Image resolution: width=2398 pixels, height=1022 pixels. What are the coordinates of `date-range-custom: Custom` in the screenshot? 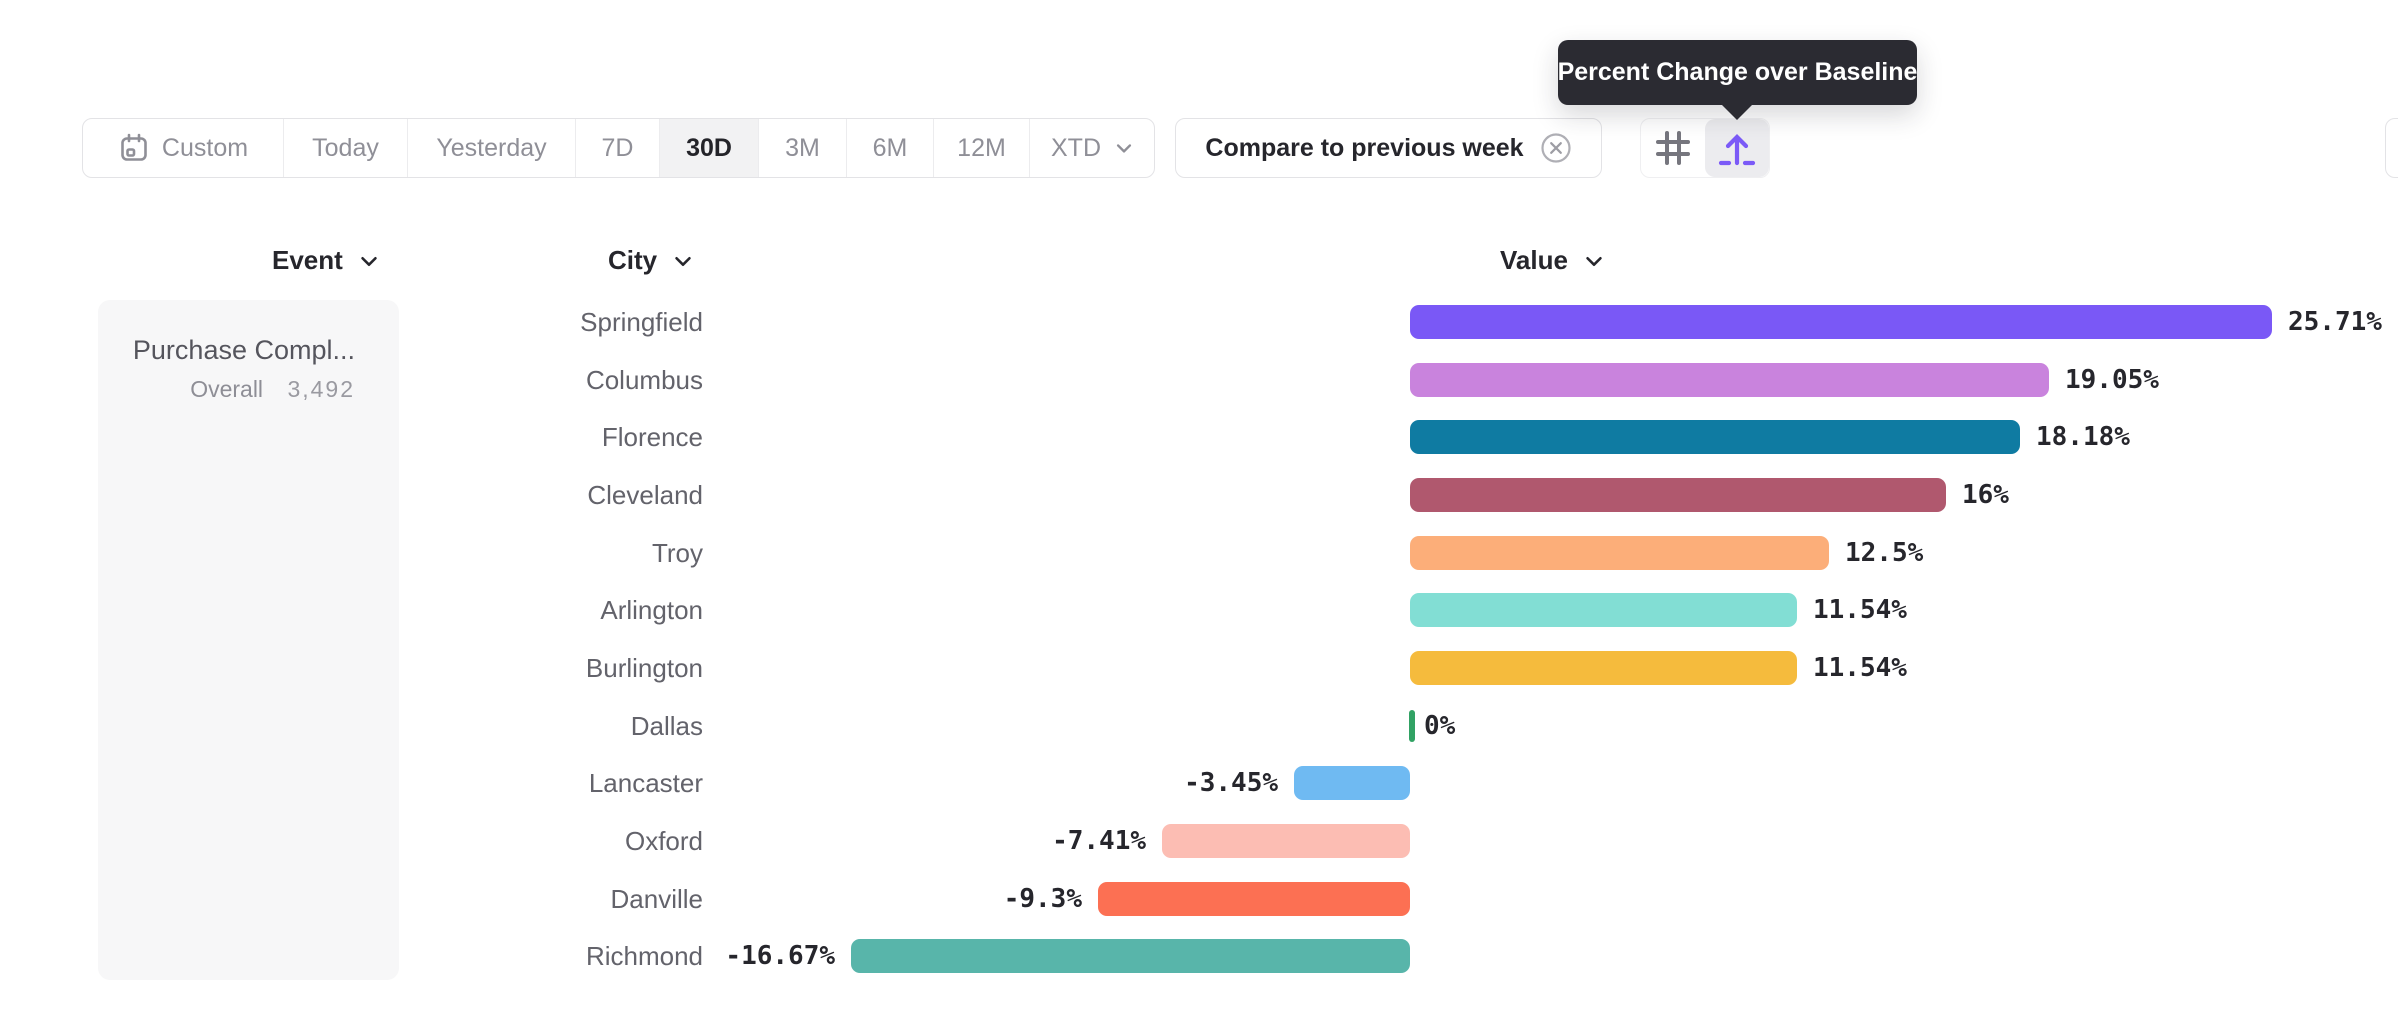 It's located at (183, 148).